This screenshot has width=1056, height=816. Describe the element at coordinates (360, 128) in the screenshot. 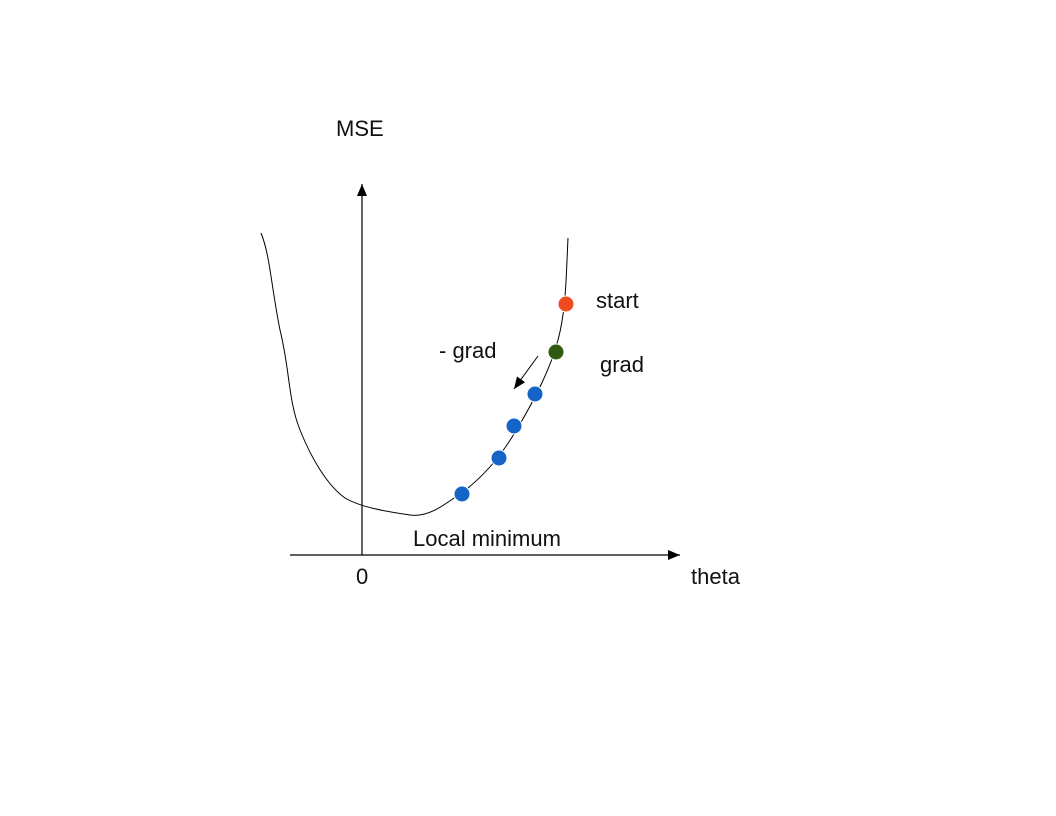

I see `y-axis-label: MSE` at that location.